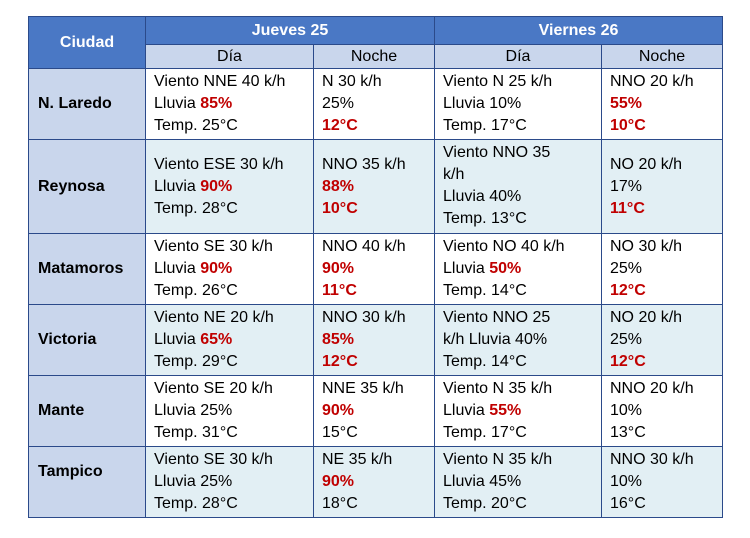 This screenshot has height=538, width=750. Describe the element at coordinates (485, 503) in the screenshot. I see `temp-text: Temp. 20°C` at that location.